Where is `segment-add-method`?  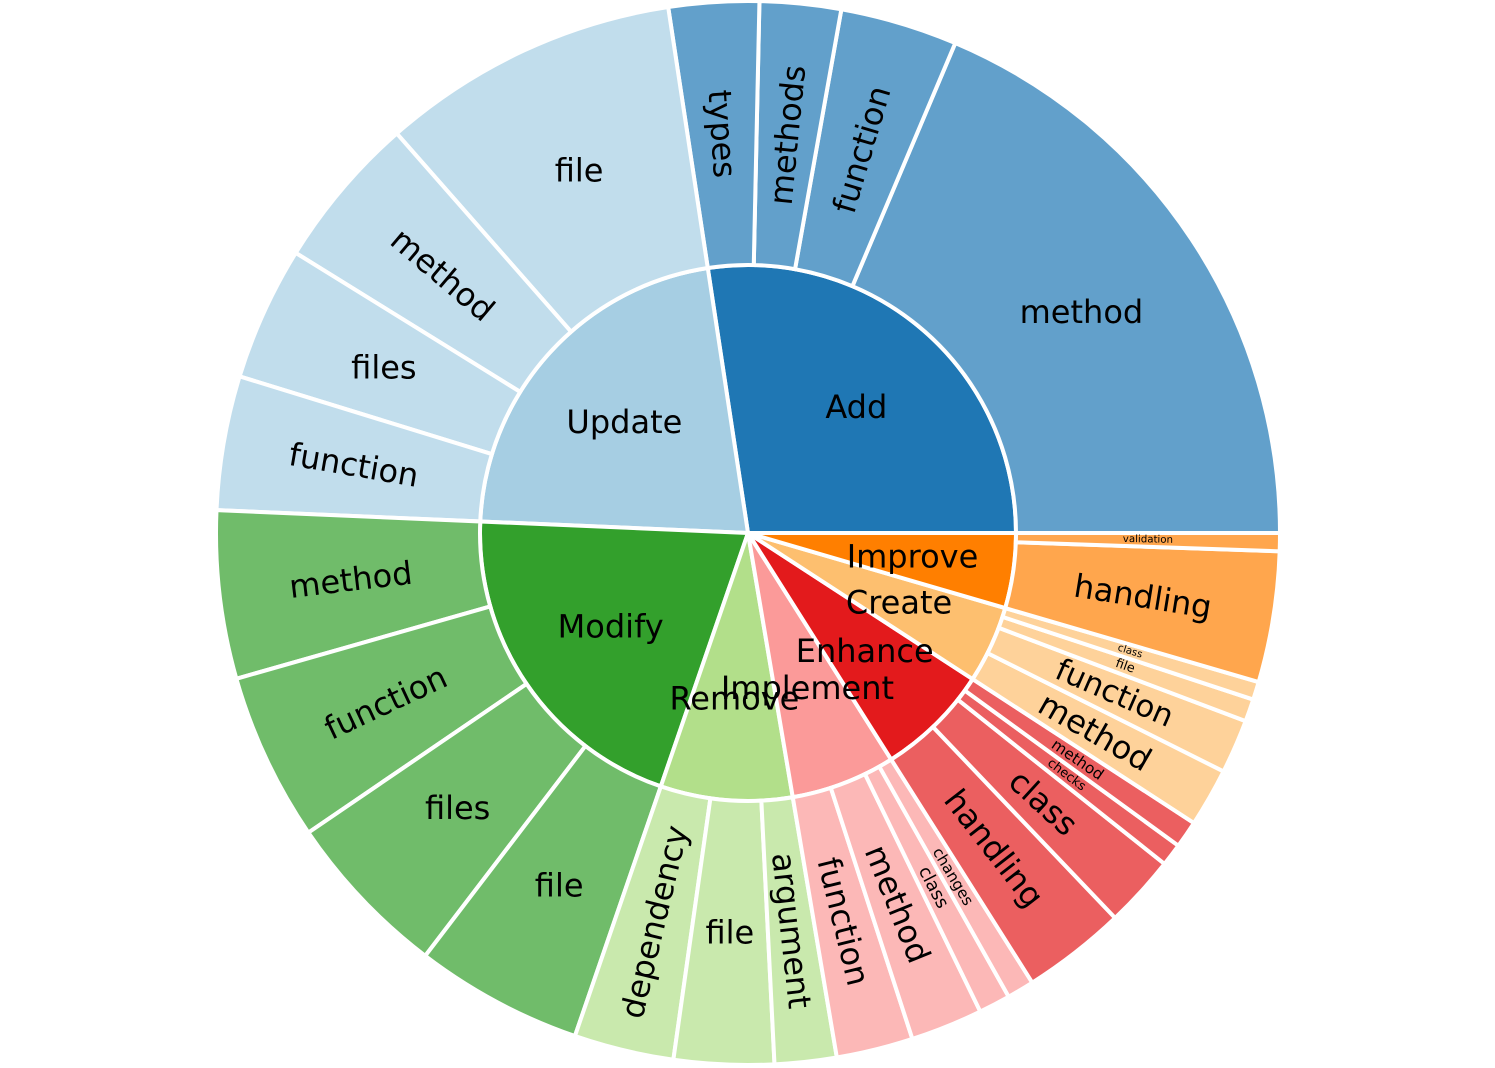 segment-add-method is located at coordinates (1066, 287).